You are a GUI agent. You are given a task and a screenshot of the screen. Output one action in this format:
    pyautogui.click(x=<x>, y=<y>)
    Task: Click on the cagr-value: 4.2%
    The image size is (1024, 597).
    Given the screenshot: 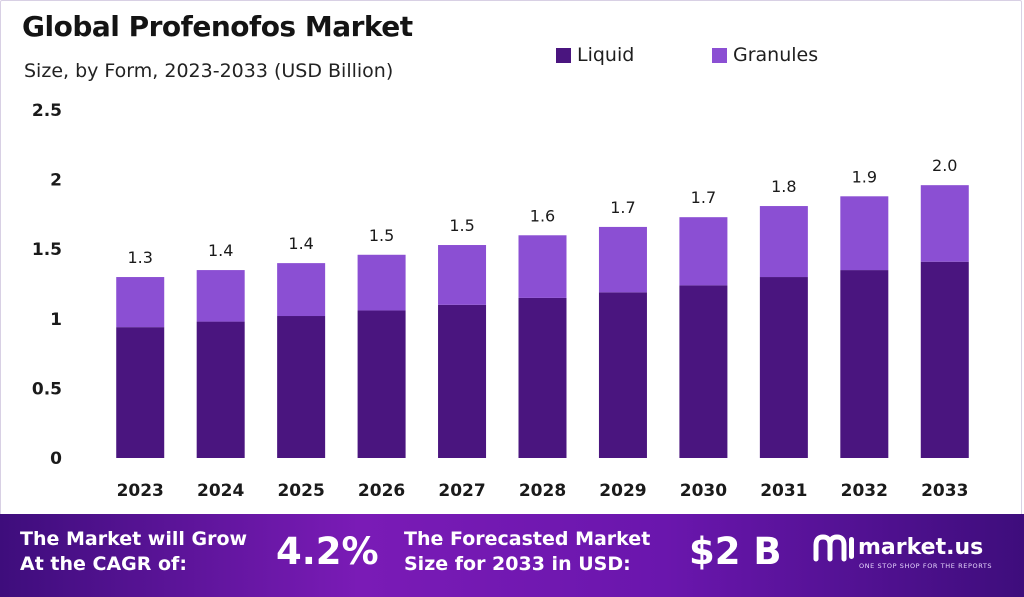 What is the action you would take?
    pyautogui.click(x=327, y=551)
    